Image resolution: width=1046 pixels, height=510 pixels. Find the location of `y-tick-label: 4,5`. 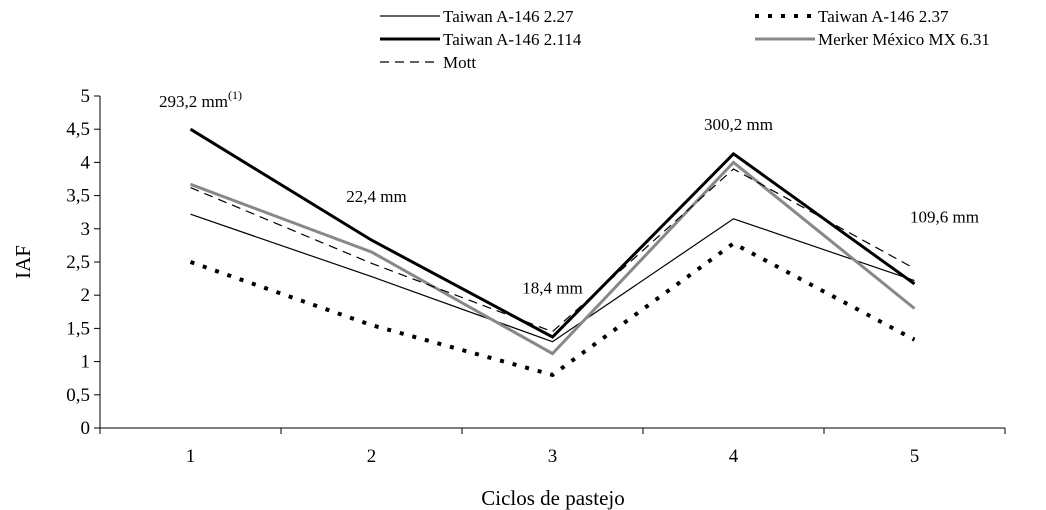

y-tick-label: 4,5 is located at coordinates (78, 129).